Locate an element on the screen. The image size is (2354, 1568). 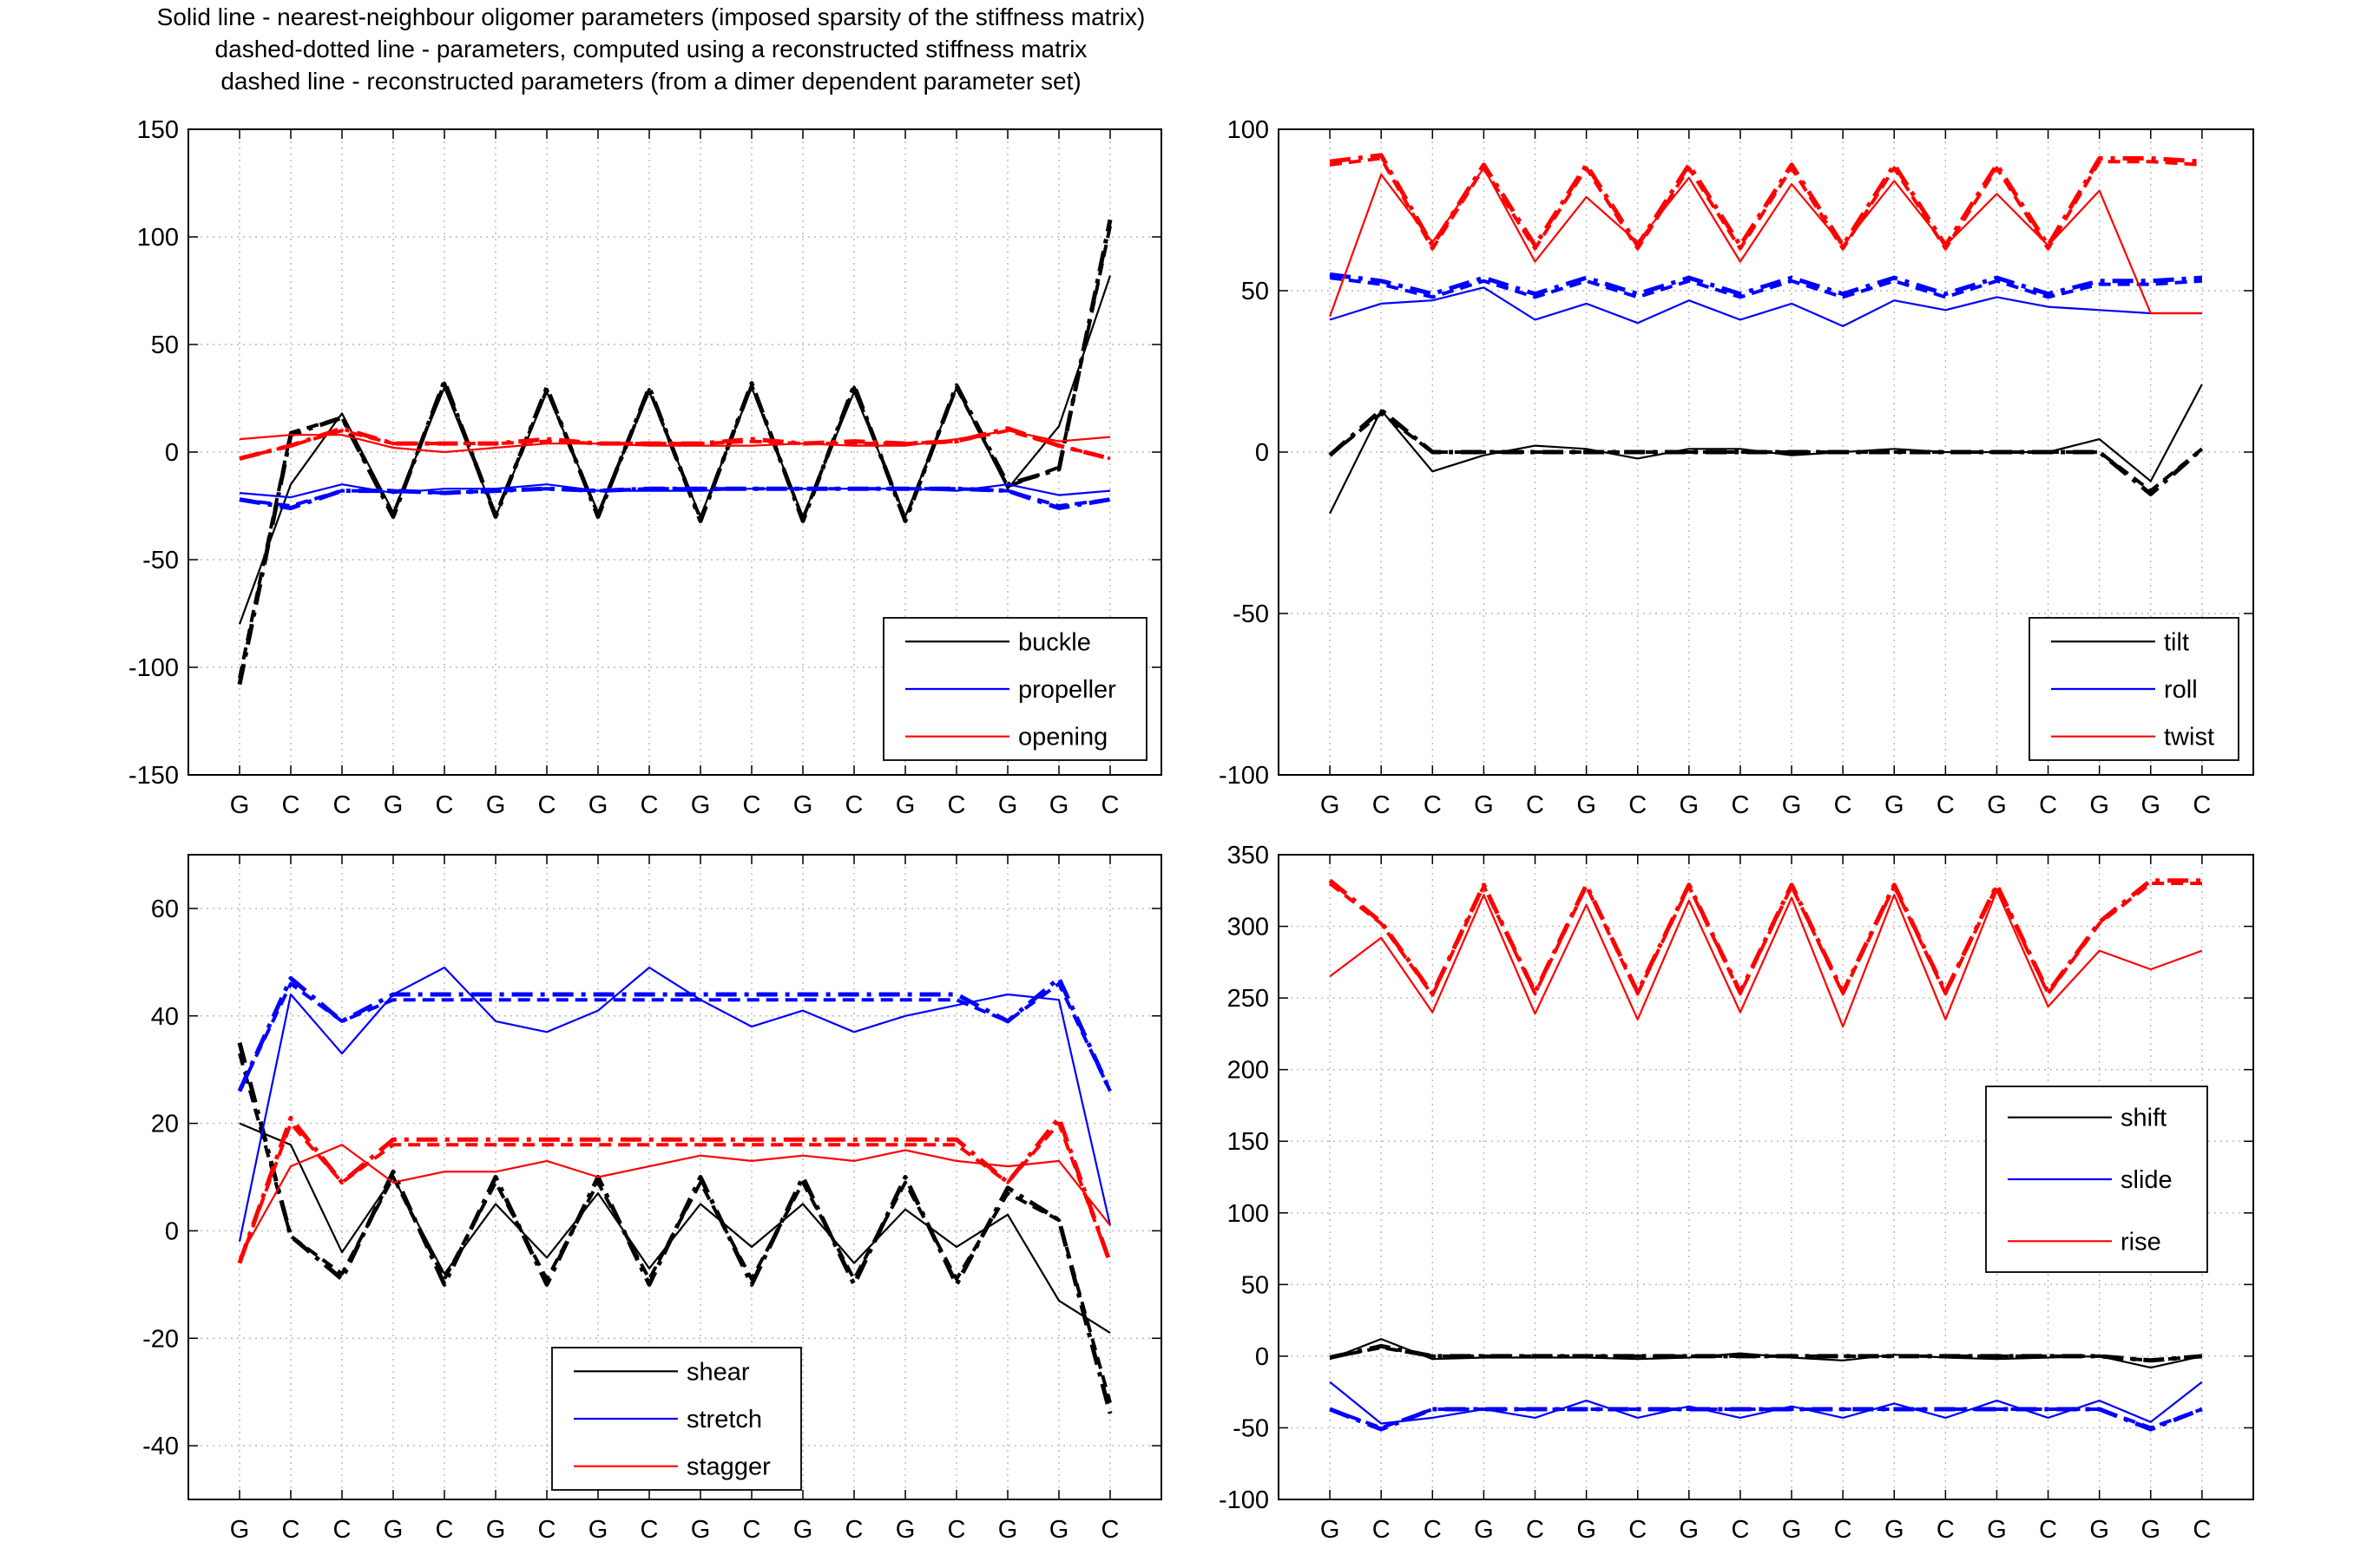
legend: shear stretch stagger is located at coordinates (676, 1419).